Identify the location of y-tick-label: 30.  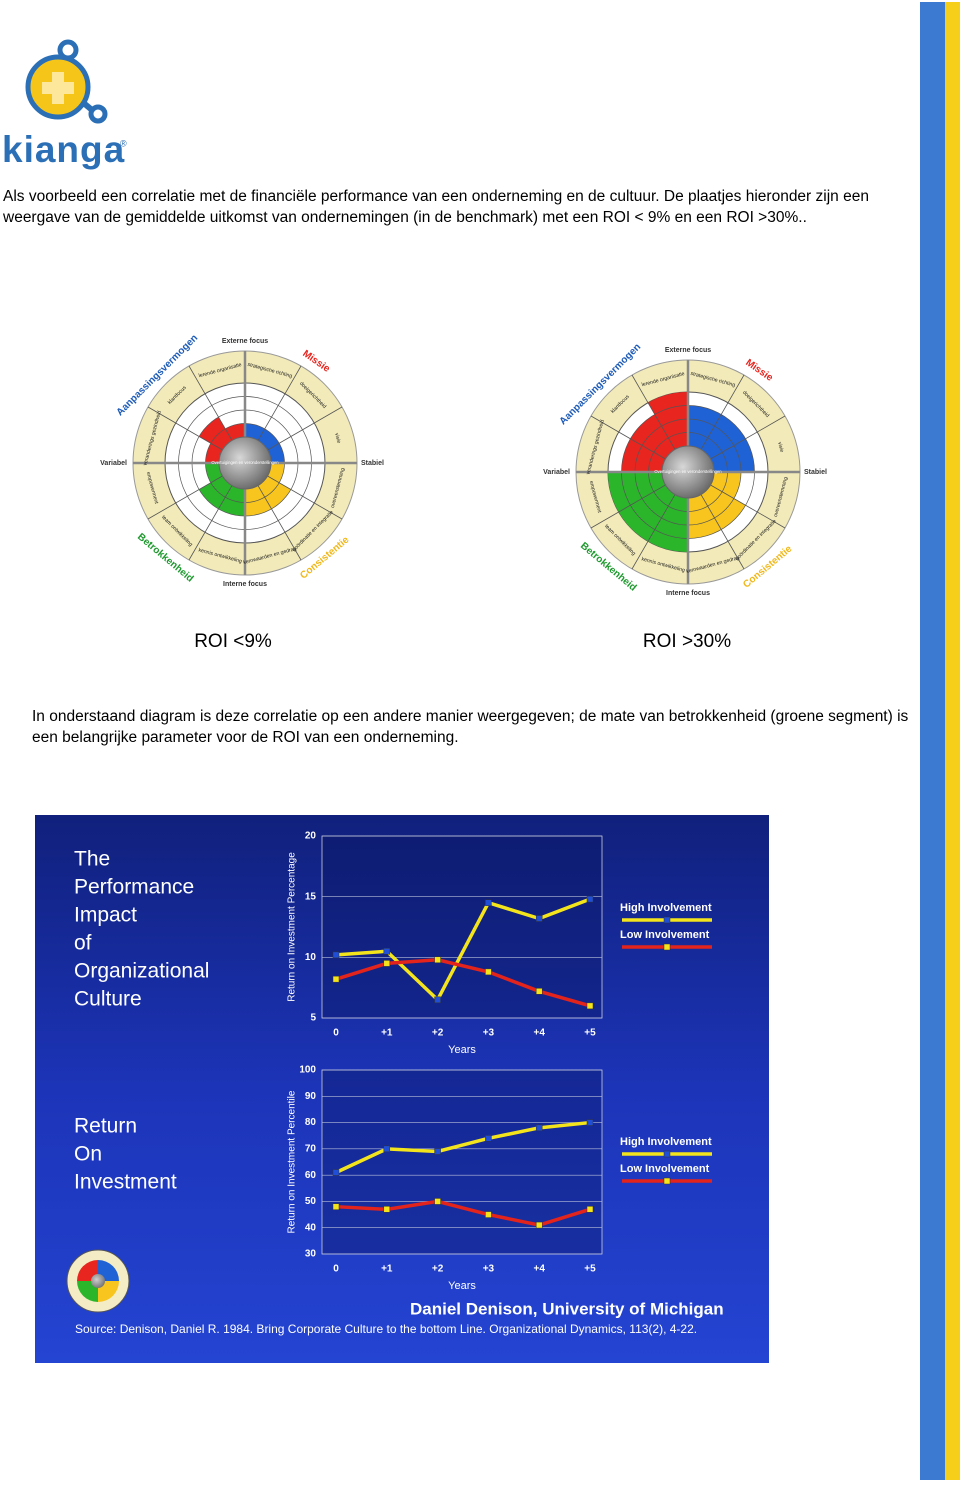
(311, 1254).